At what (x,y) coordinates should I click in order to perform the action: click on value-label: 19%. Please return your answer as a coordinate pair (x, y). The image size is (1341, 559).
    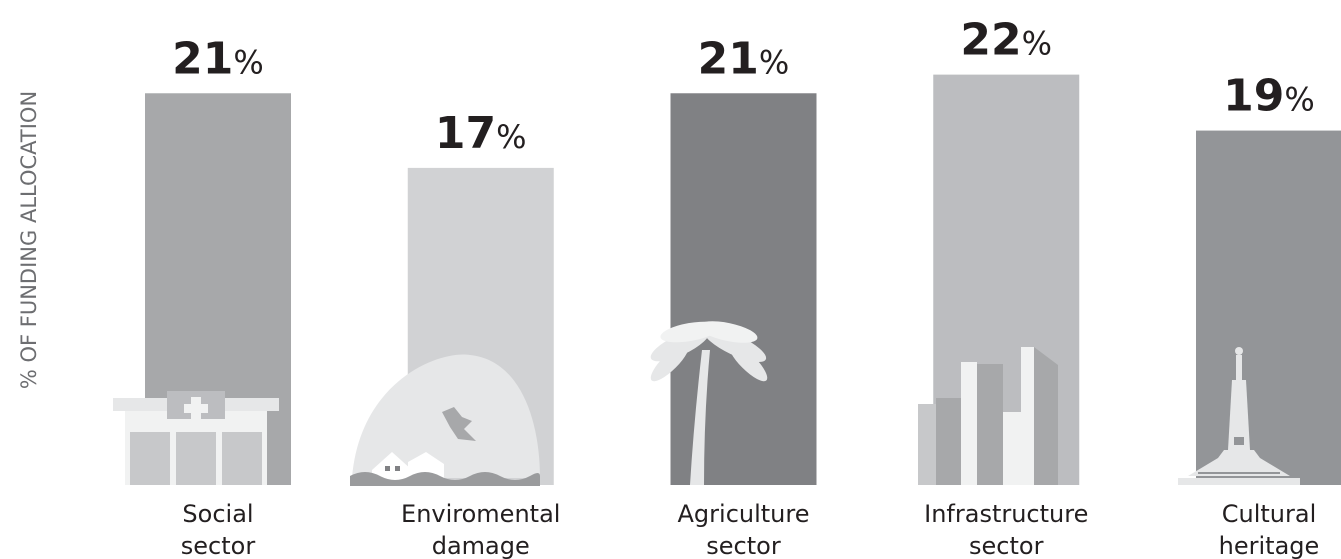
    Looking at the image, I should click on (1269, 96).